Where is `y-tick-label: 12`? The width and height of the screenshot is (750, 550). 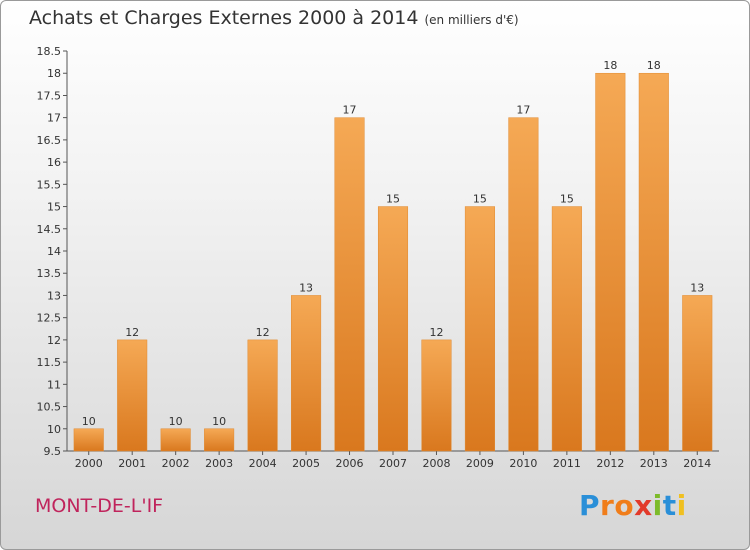 y-tick-label: 12 is located at coordinates (54, 340).